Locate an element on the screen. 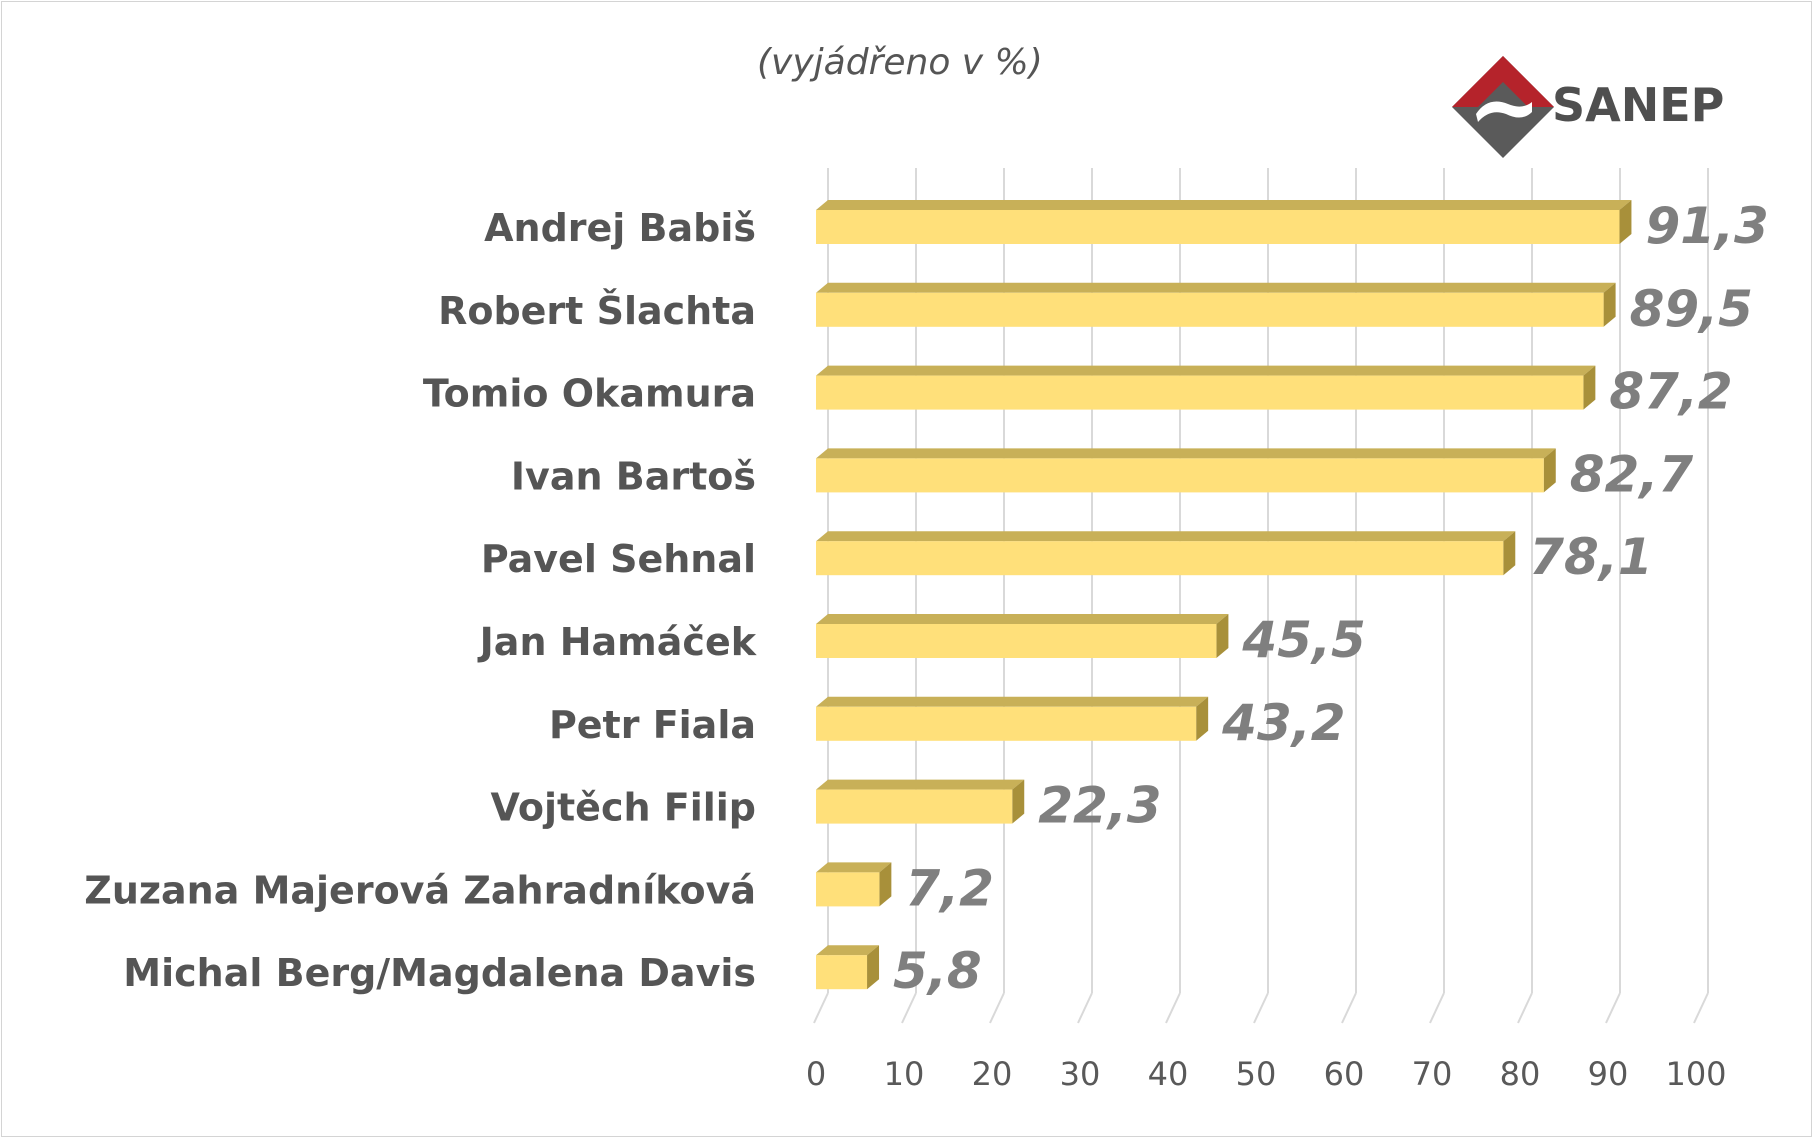  value-label: 7,2 is located at coordinates (949, 888).